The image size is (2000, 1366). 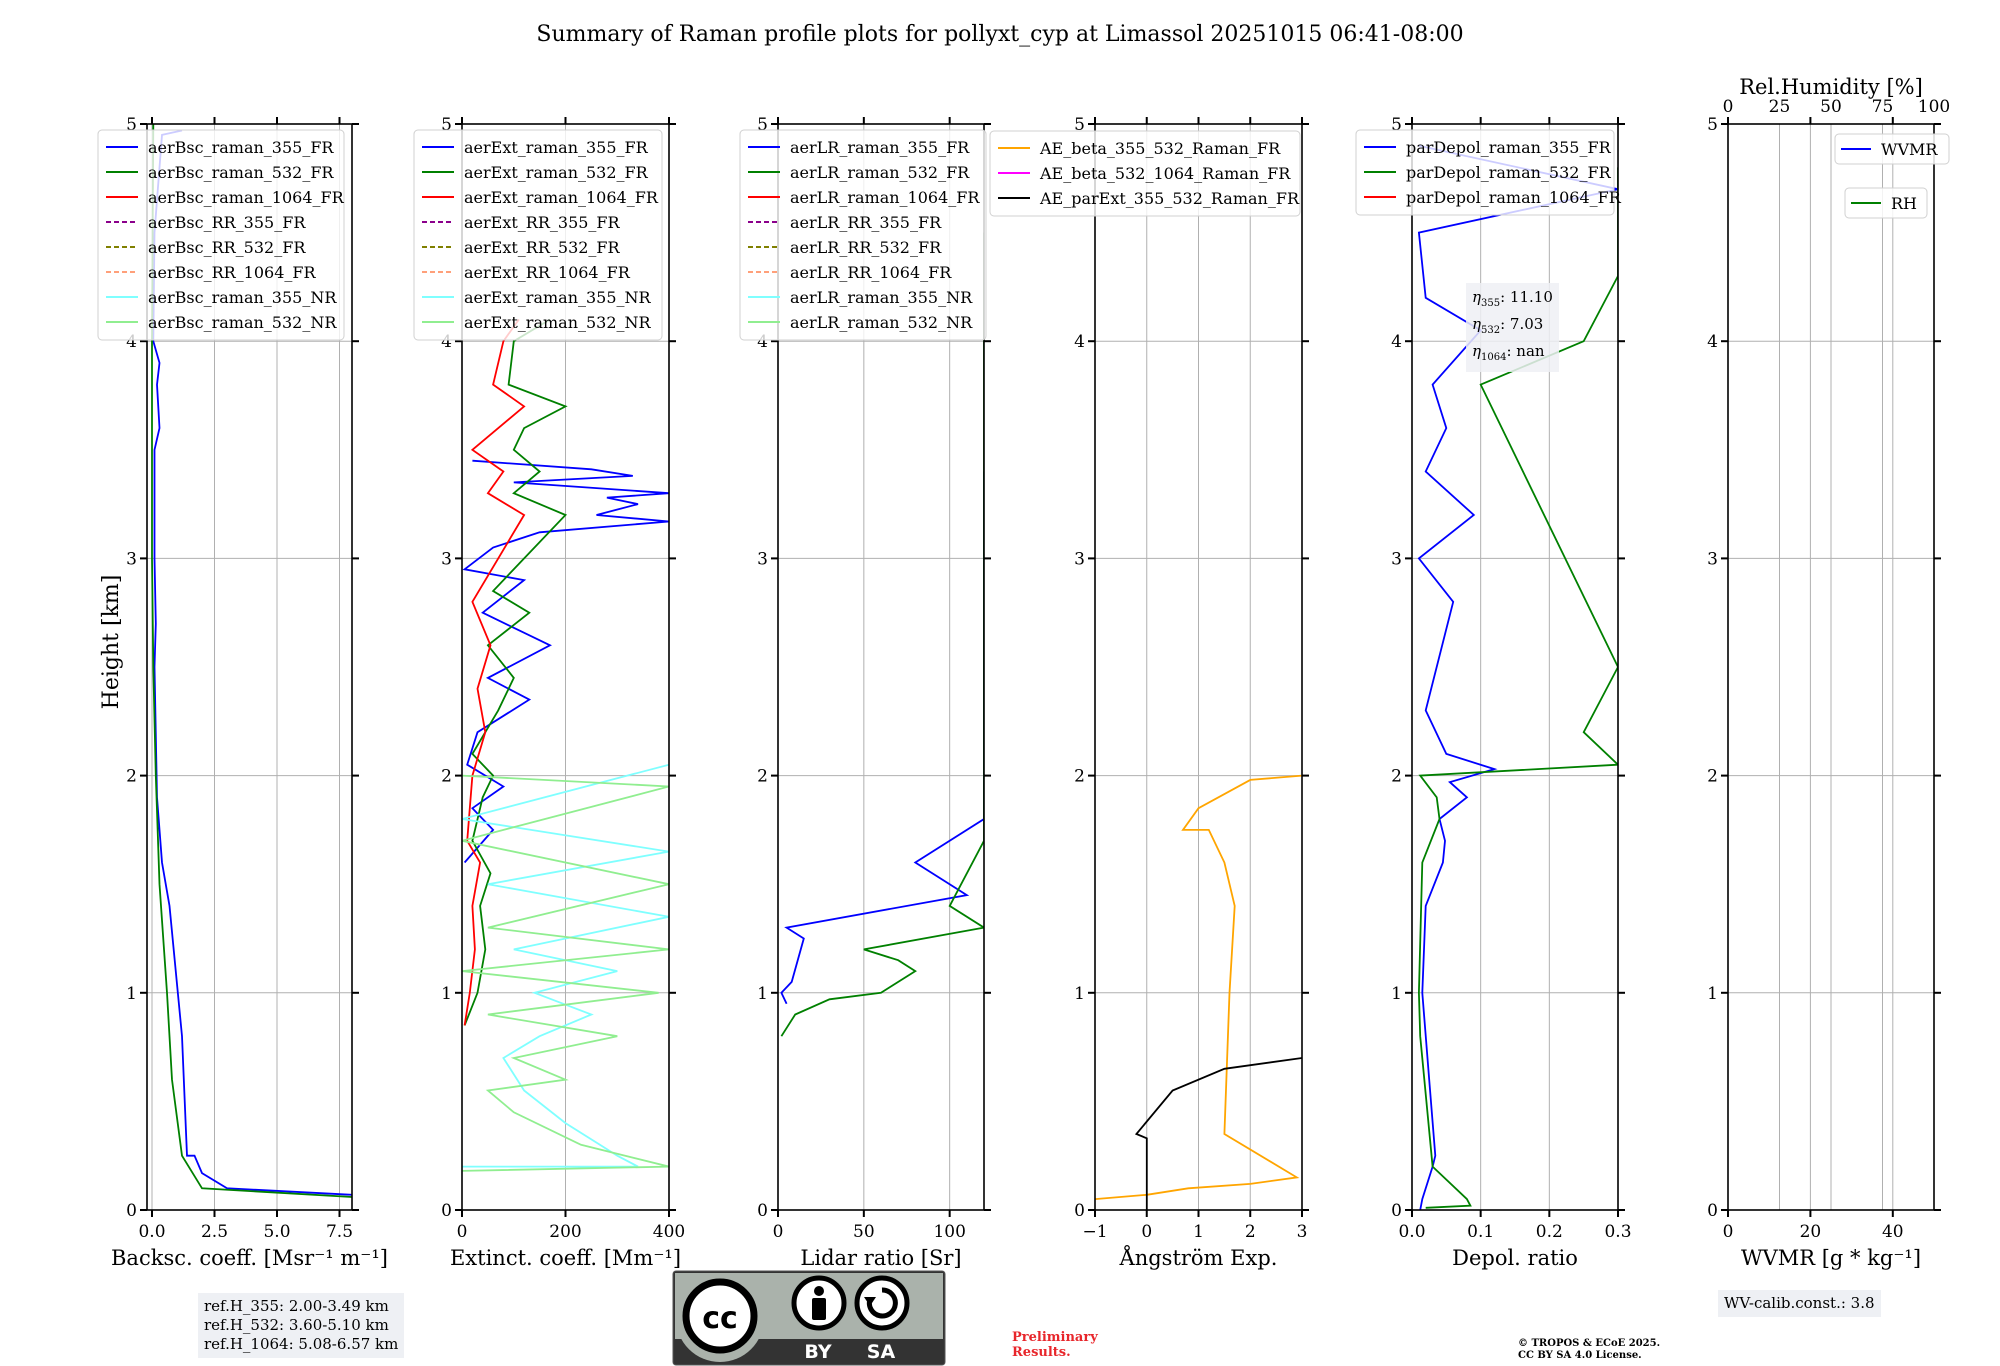 What do you see at coordinates (1831, 1258) in the screenshot?
I see `x-axis-label: WVMR [g * kg⁻¹]` at bounding box center [1831, 1258].